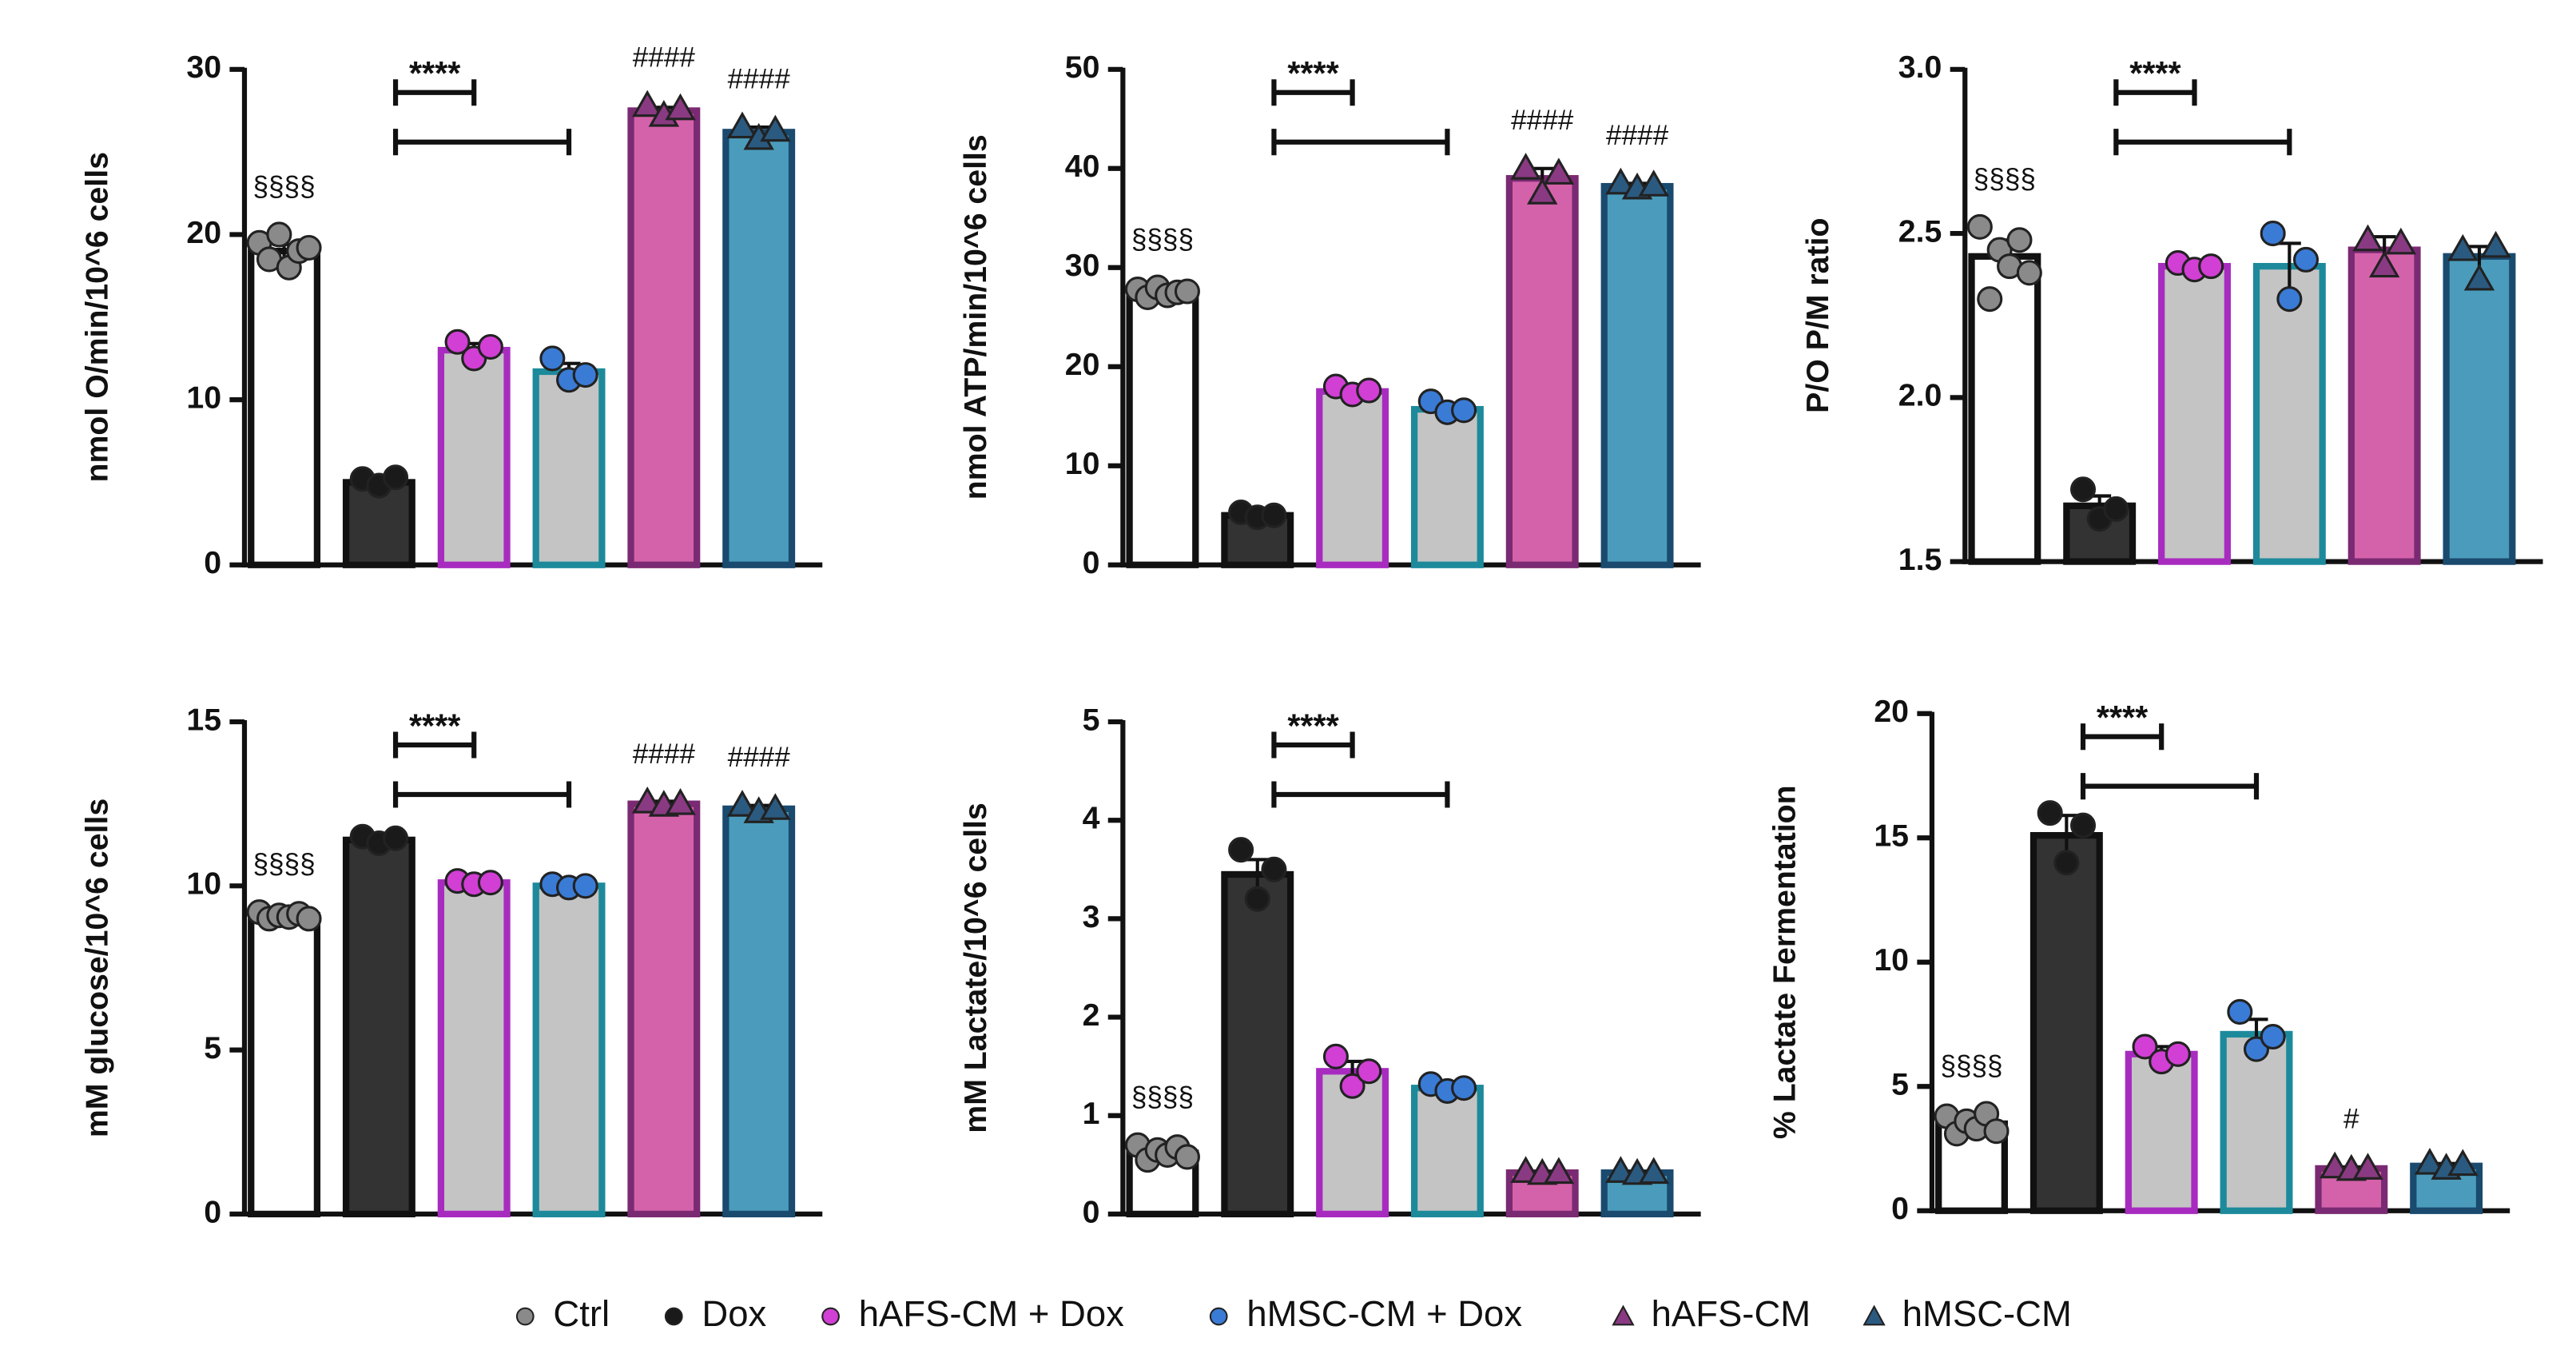  What do you see at coordinates (96, 317) in the screenshot?
I see `y-axis-label: nmol O/min/10^6 cells` at bounding box center [96, 317].